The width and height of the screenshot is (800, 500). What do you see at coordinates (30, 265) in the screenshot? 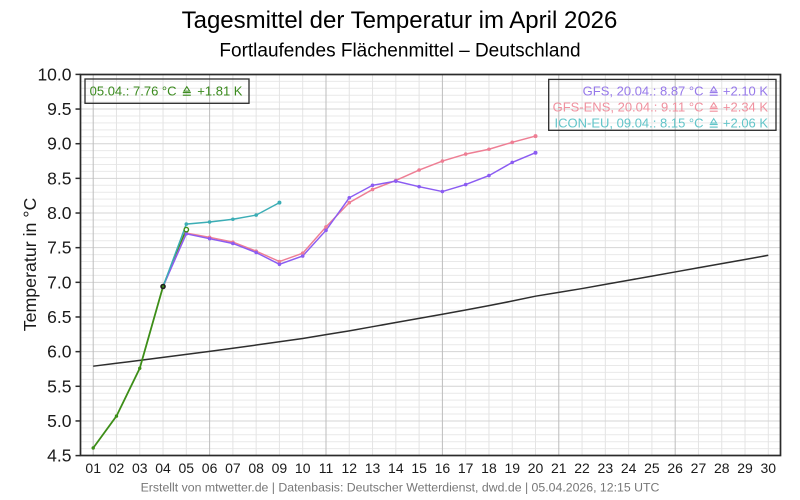
I see `svg-text: Temperatur in °C` at bounding box center [30, 265].